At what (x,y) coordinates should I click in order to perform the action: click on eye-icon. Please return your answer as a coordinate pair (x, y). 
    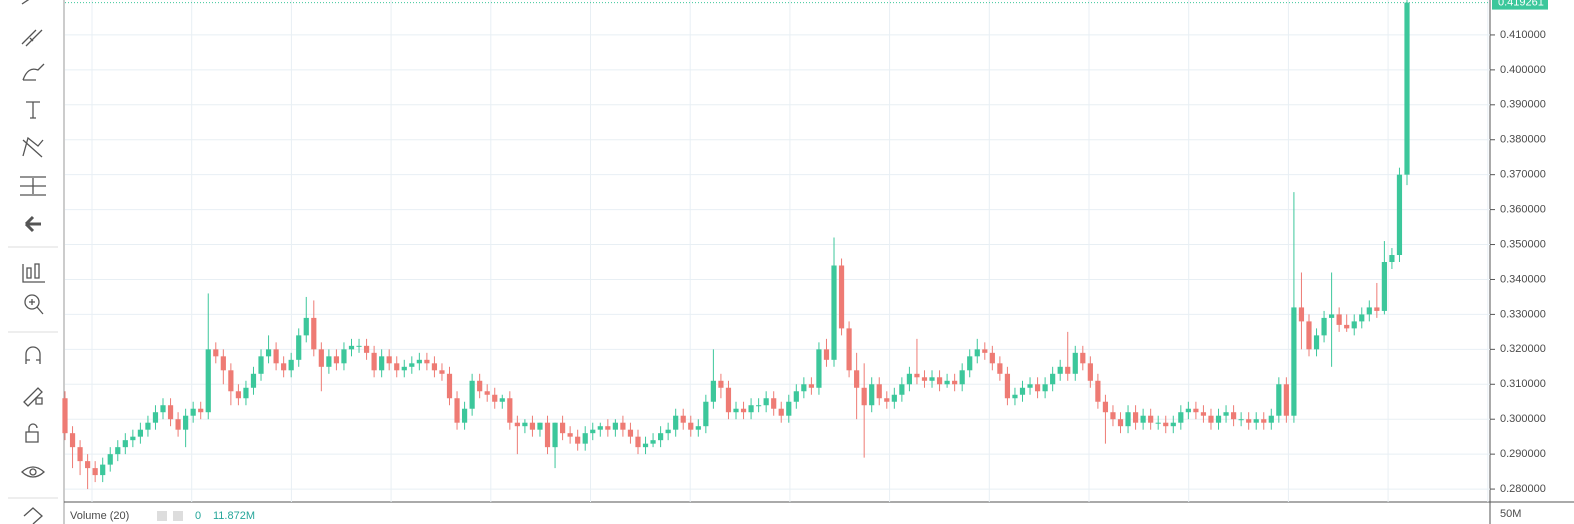
    Looking at the image, I should click on (33, 472).